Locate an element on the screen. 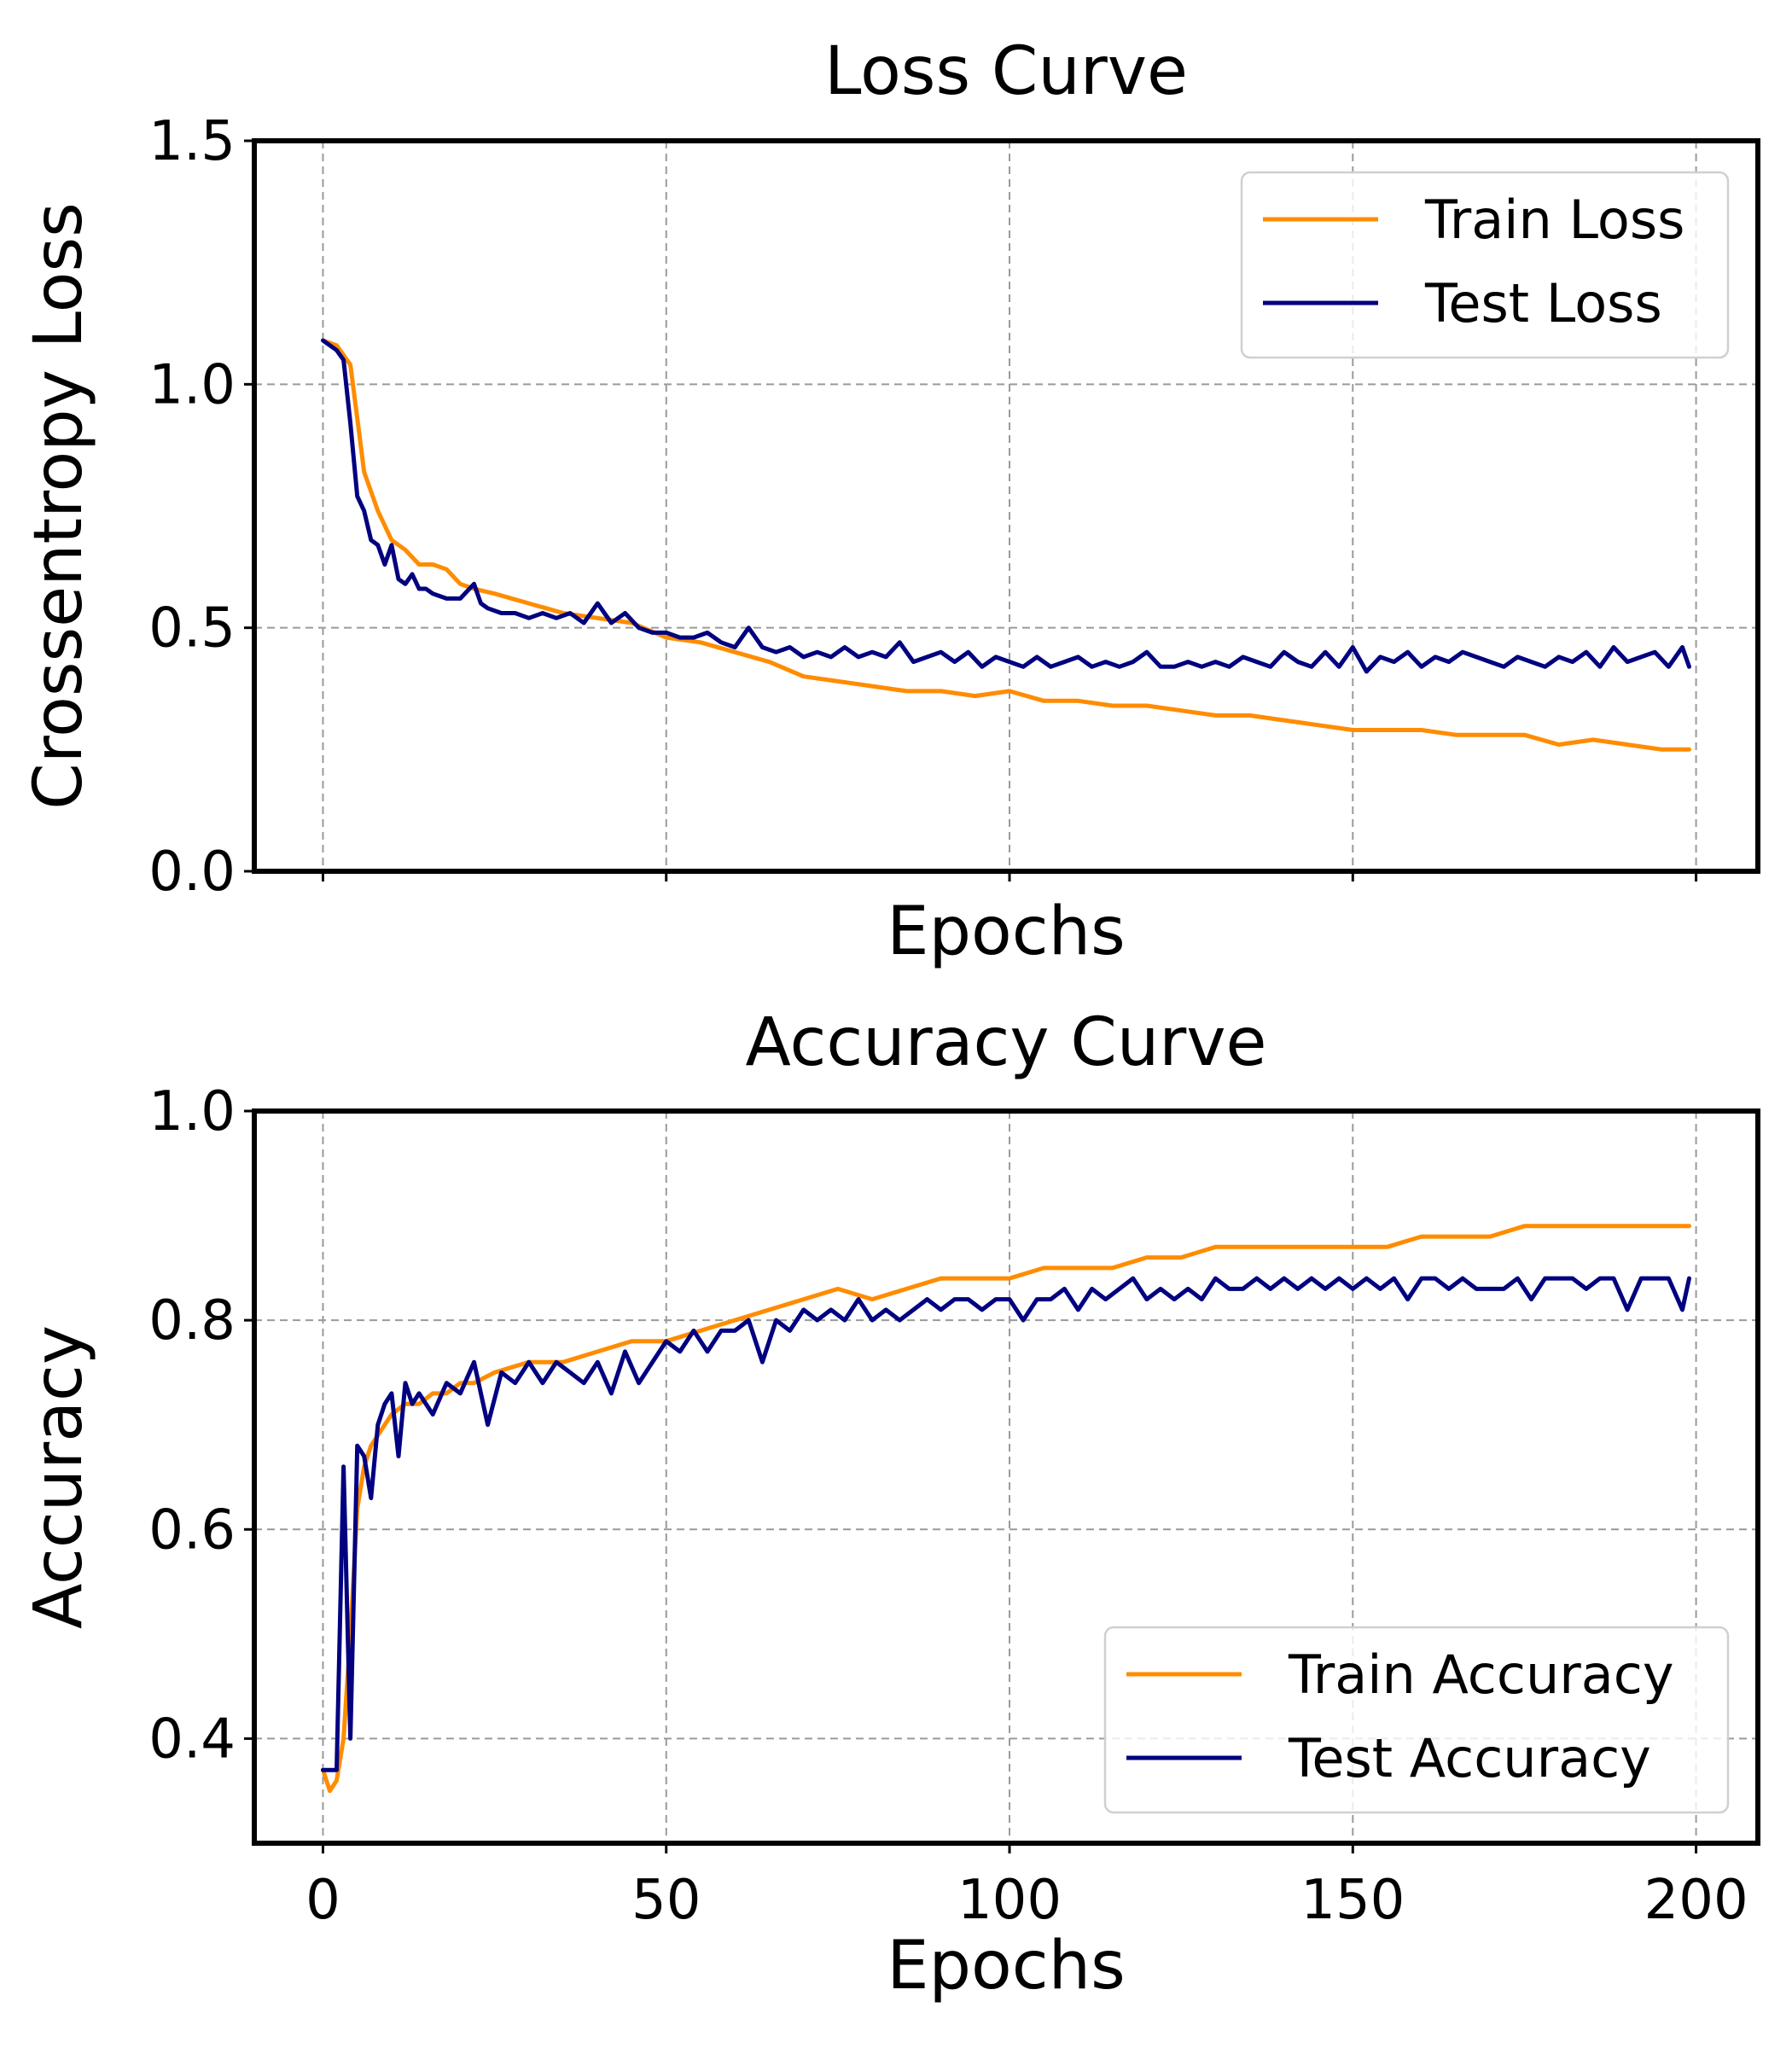 This screenshot has width=1792, height=2048. y-tick-label: 1.5 is located at coordinates (192, 141).